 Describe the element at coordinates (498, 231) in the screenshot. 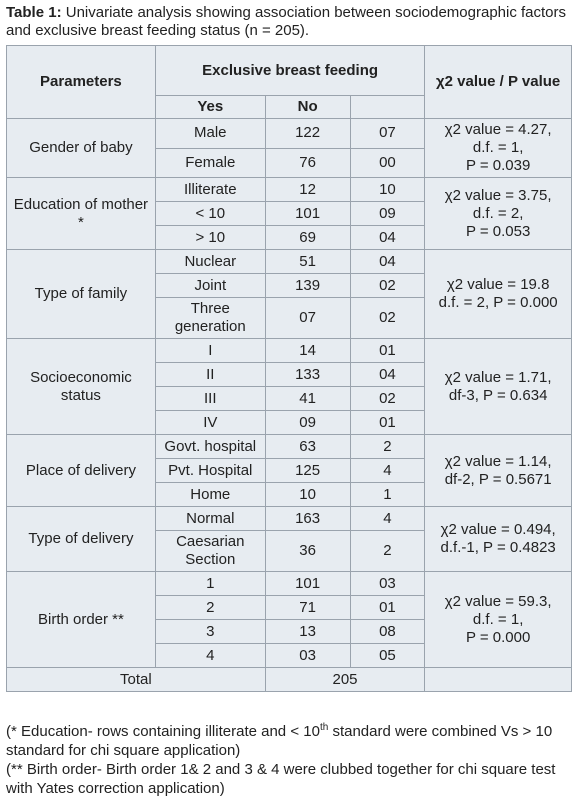

I see `stat-line: P = 0.053` at that location.